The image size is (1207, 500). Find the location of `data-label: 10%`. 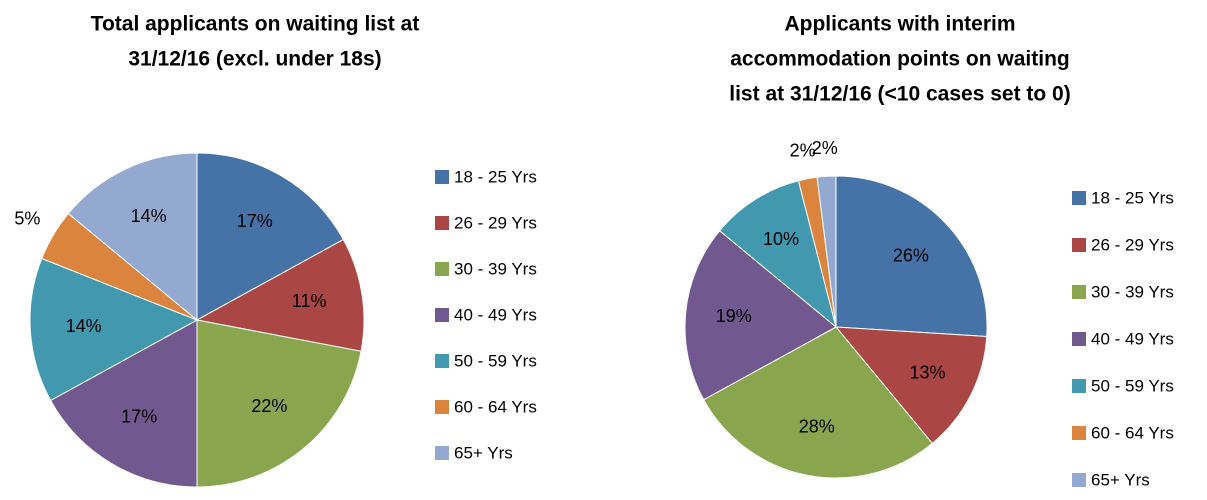

data-label: 10% is located at coordinates (781, 239).